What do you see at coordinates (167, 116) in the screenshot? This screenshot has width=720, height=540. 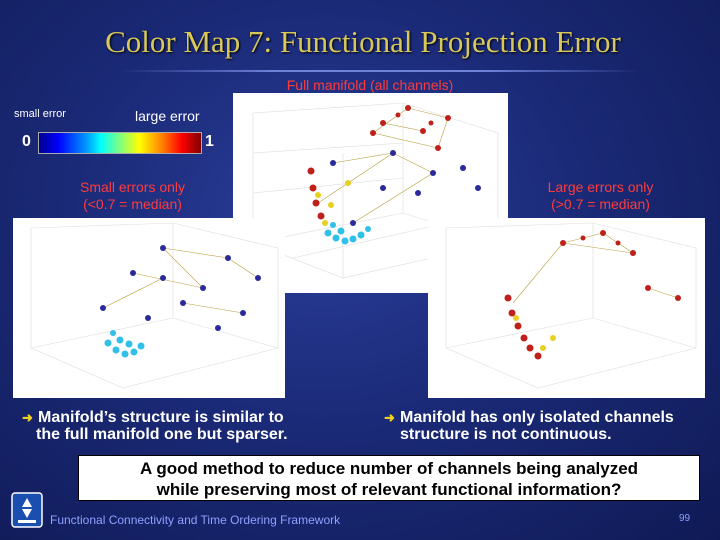 I see `large-error-label: large error` at bounding box center [167, 116].